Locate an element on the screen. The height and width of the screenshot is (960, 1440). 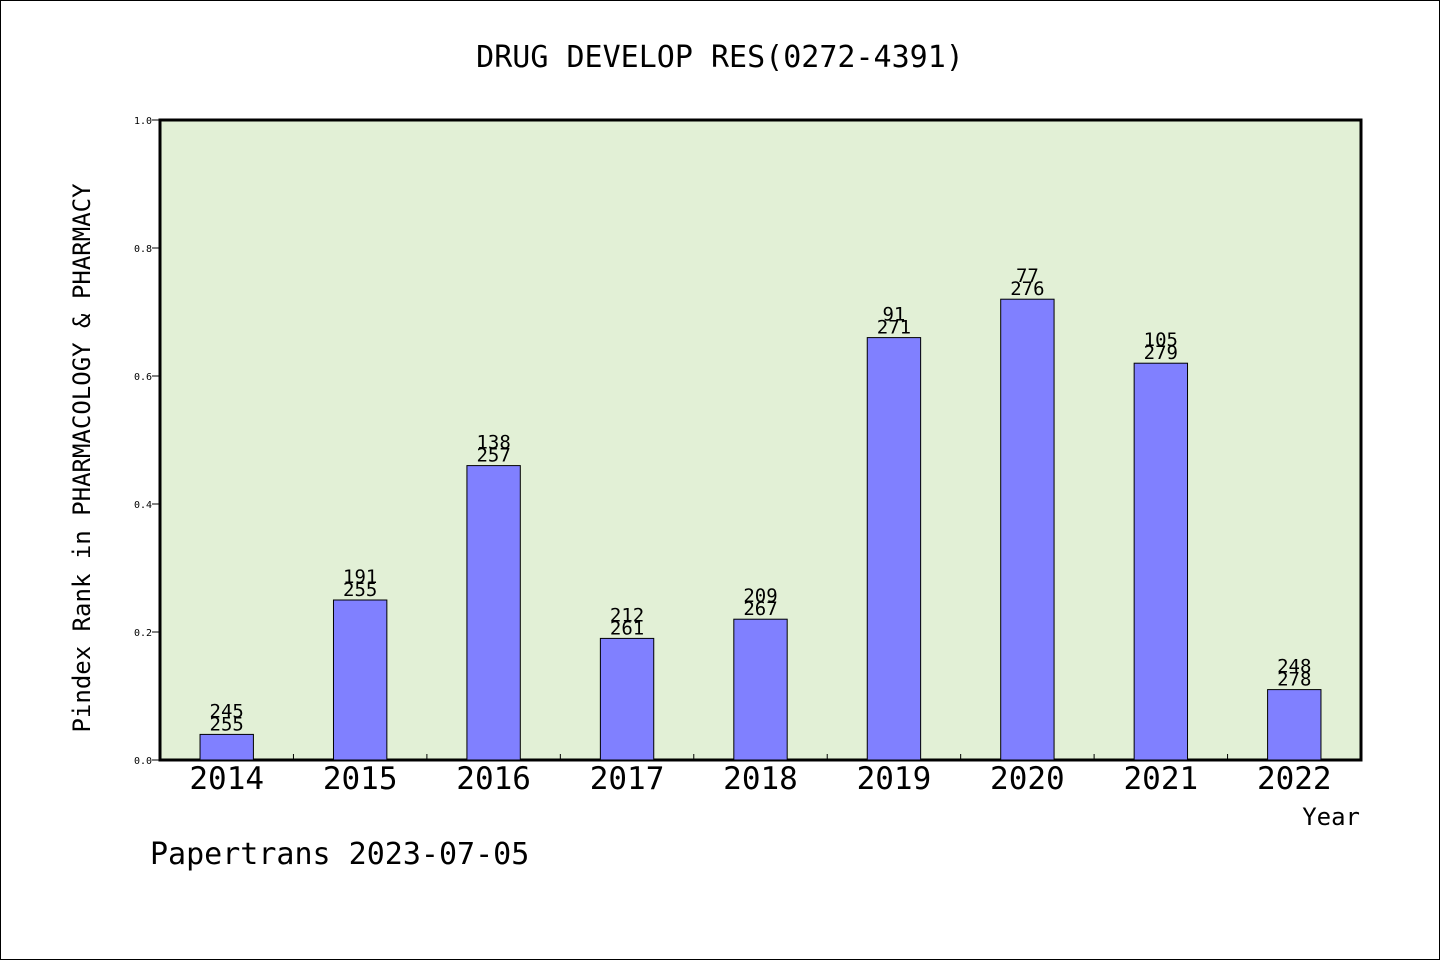
y-tick-label: 1.0 is located at coordinates (143, 121).